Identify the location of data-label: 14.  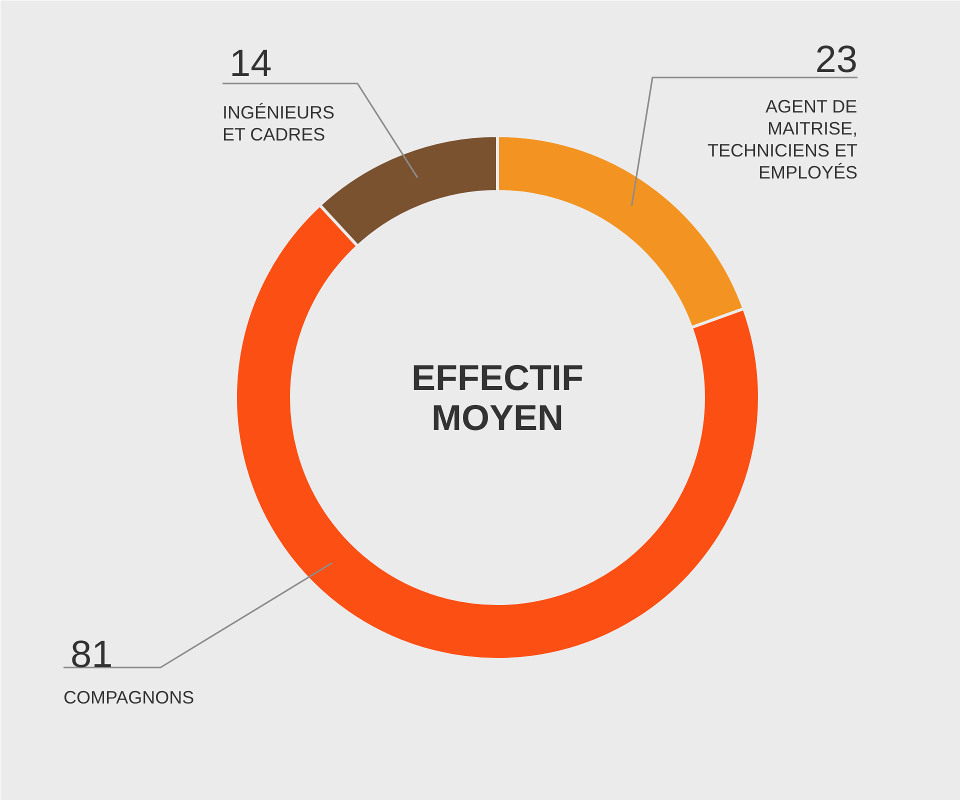
(251, 64).